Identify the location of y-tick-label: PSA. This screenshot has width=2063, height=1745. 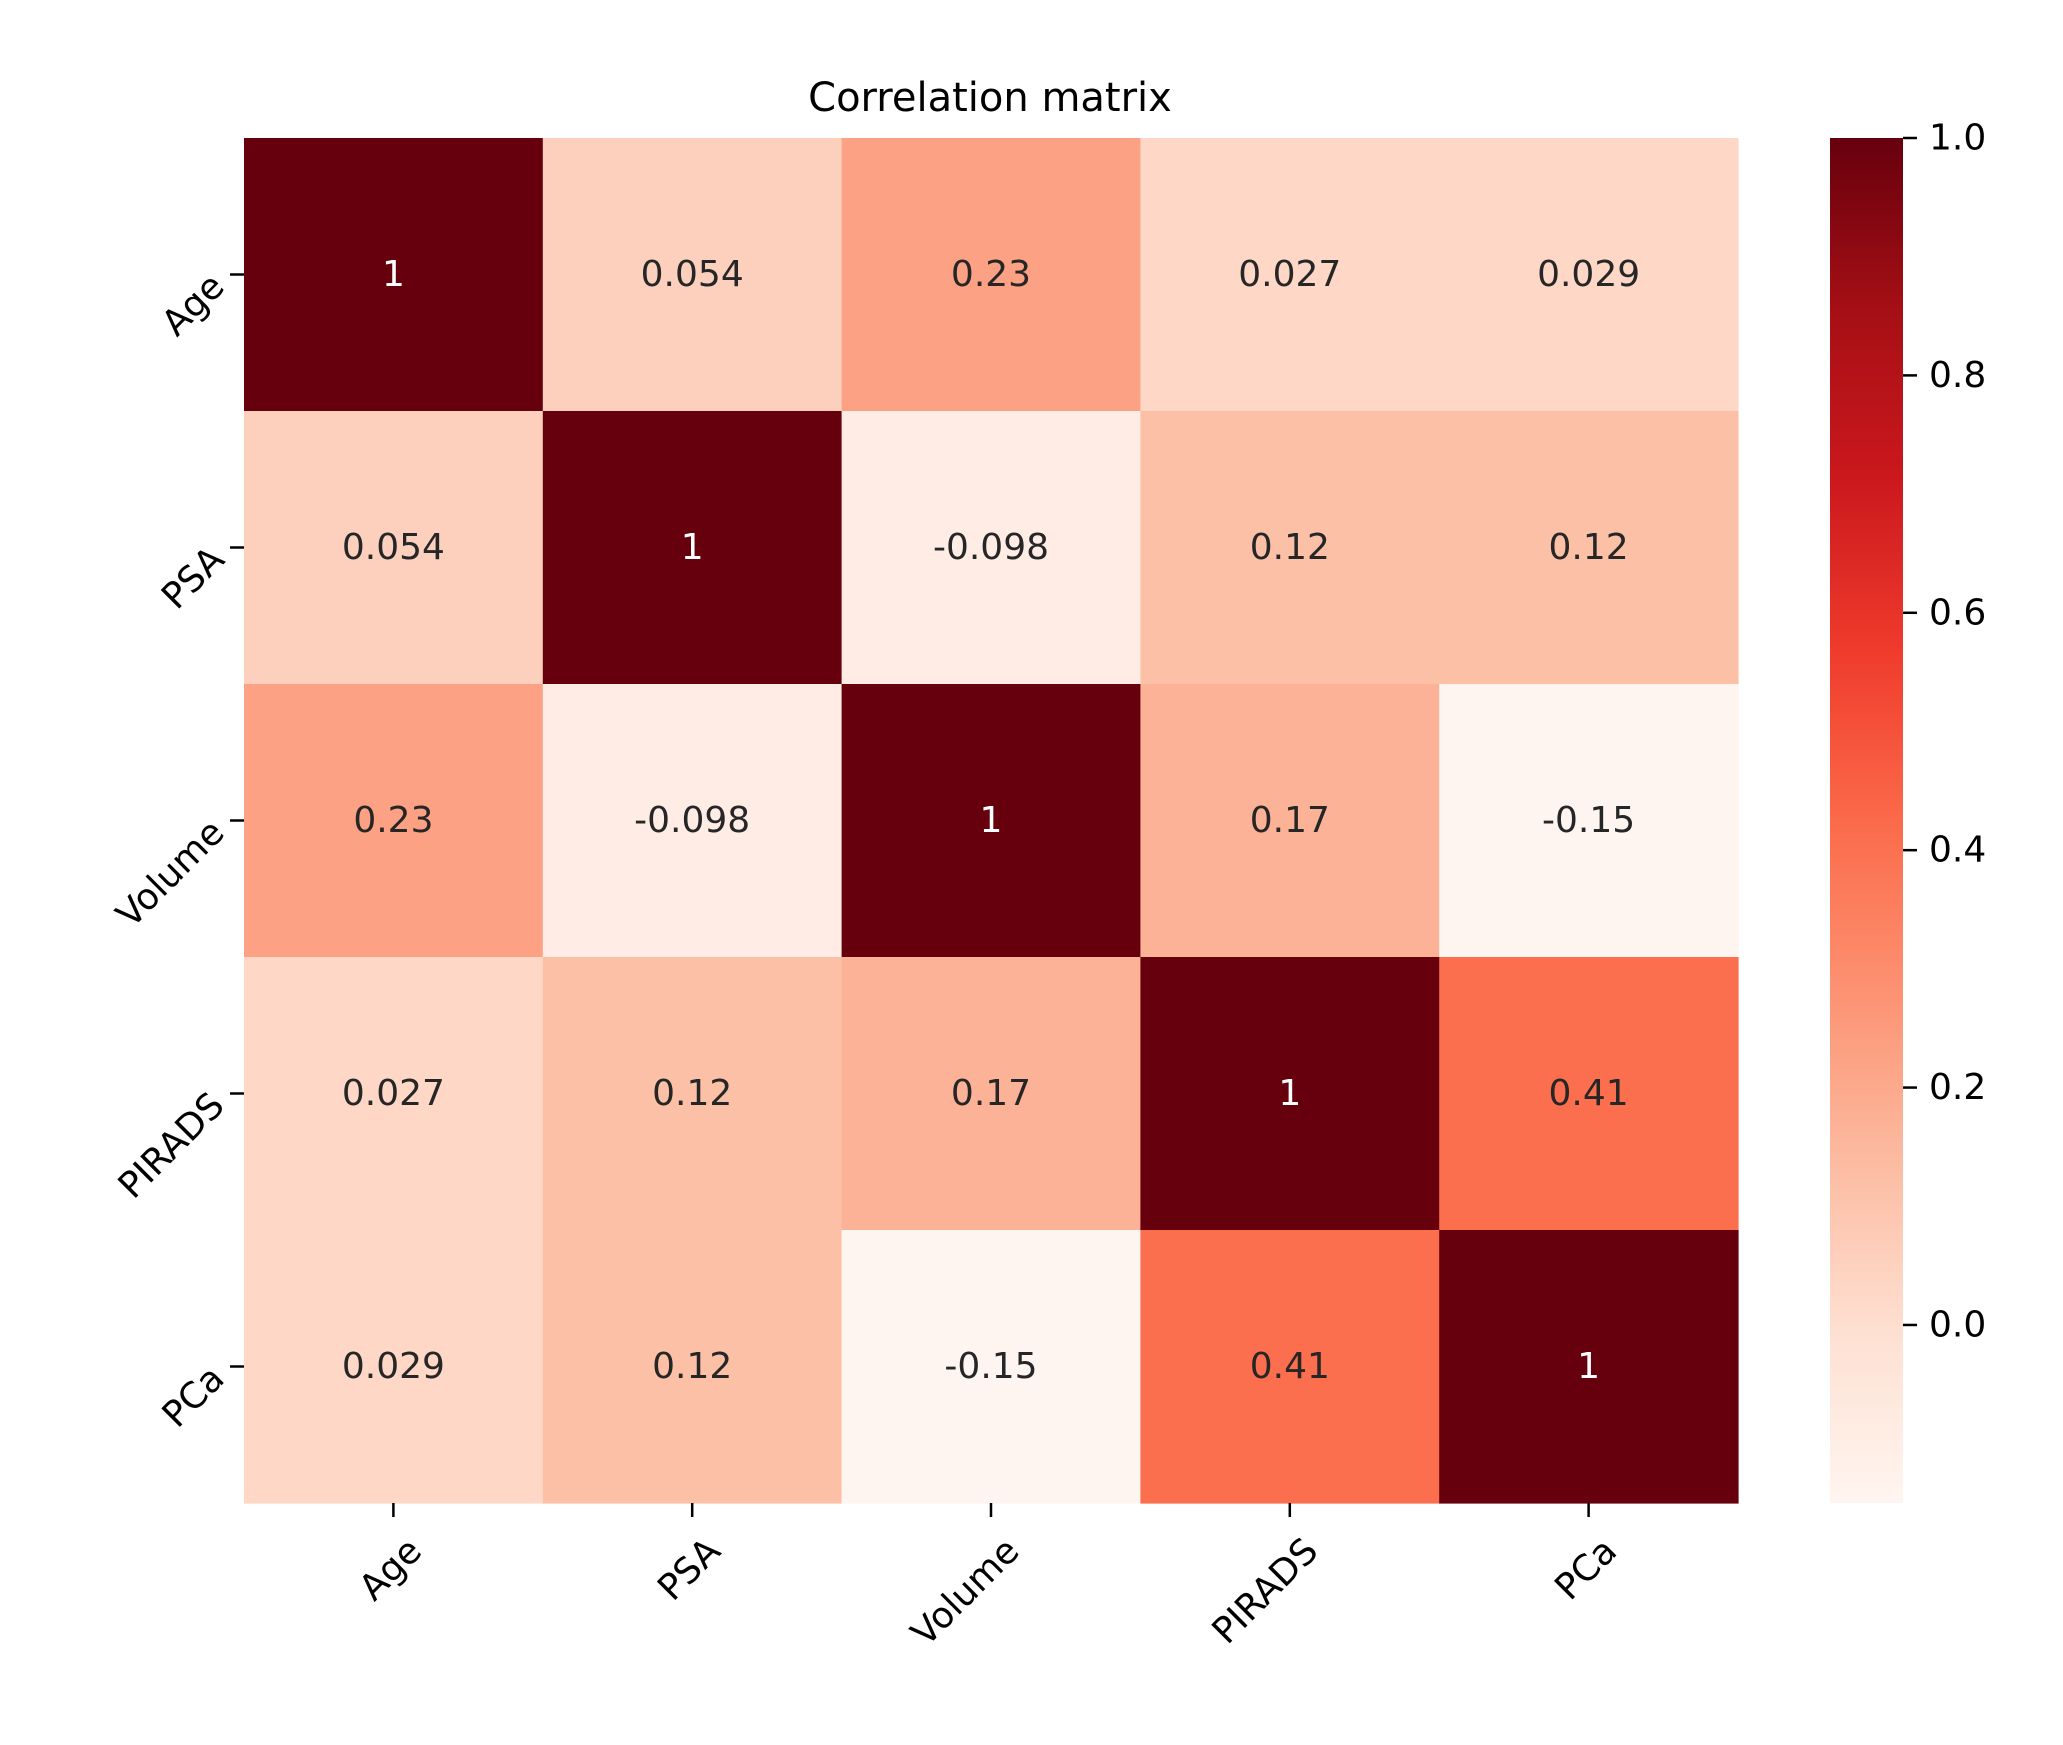
(193, 578).